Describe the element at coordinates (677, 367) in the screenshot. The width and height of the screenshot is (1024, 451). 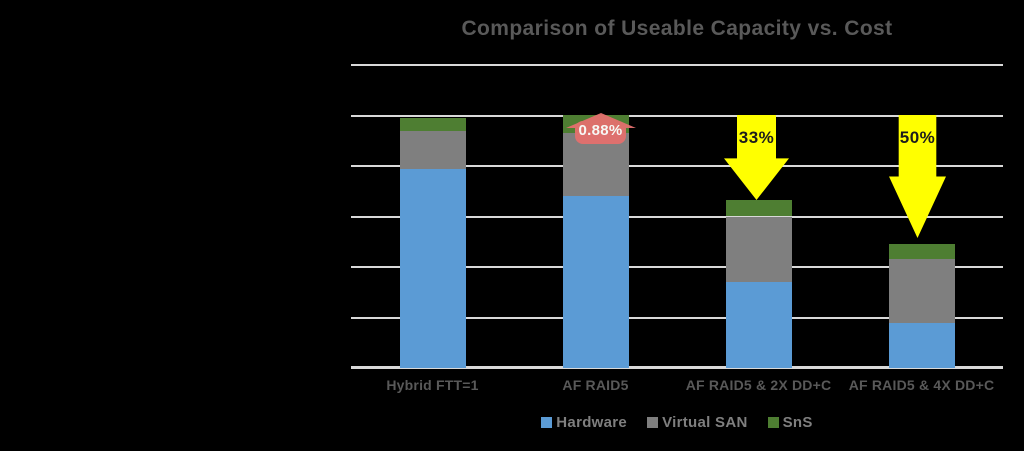
I see `x-axis-line` at that location.